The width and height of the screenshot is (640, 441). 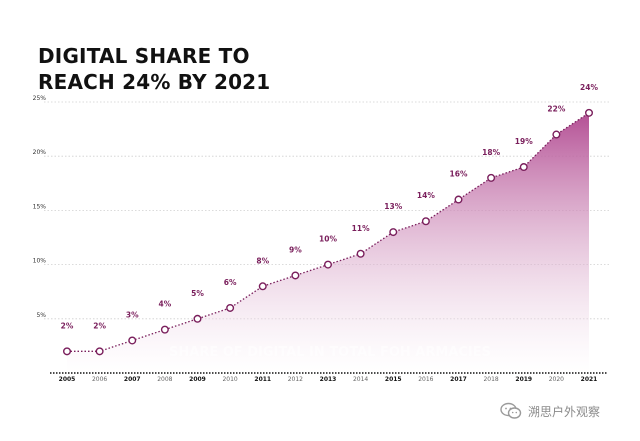 What do you see at coordinates (330, 352) in the screenshot?
I see `overlay-caption: SHARE OF DIGITAL IN TOTAL FOH ARMACIES` at bounding box center [330, 352].